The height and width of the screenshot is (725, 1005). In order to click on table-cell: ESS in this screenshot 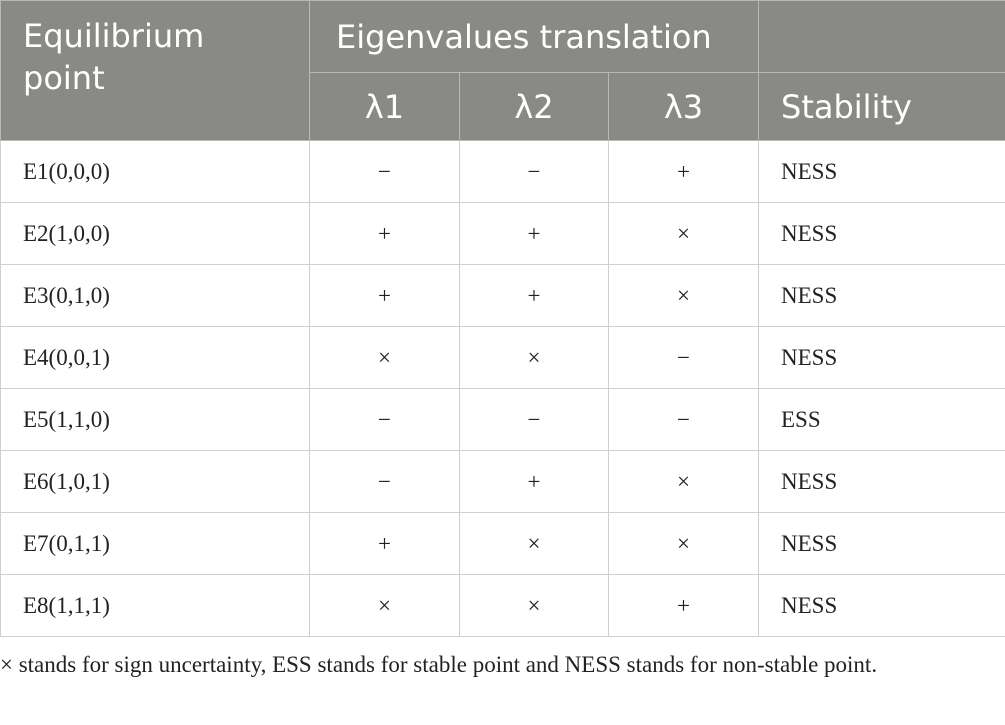, I will do `click(881, 419)`.